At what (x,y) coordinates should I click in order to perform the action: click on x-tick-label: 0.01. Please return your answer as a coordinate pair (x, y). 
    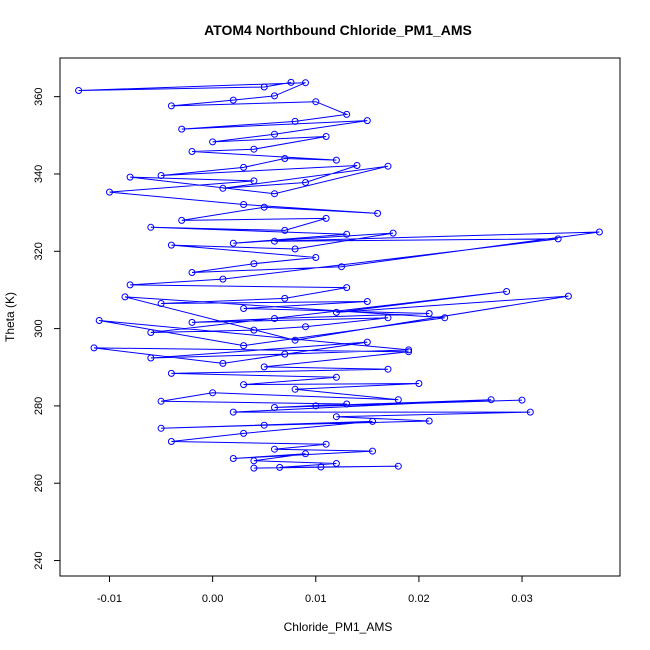
    Looking at the image, I should click on (315, 599).